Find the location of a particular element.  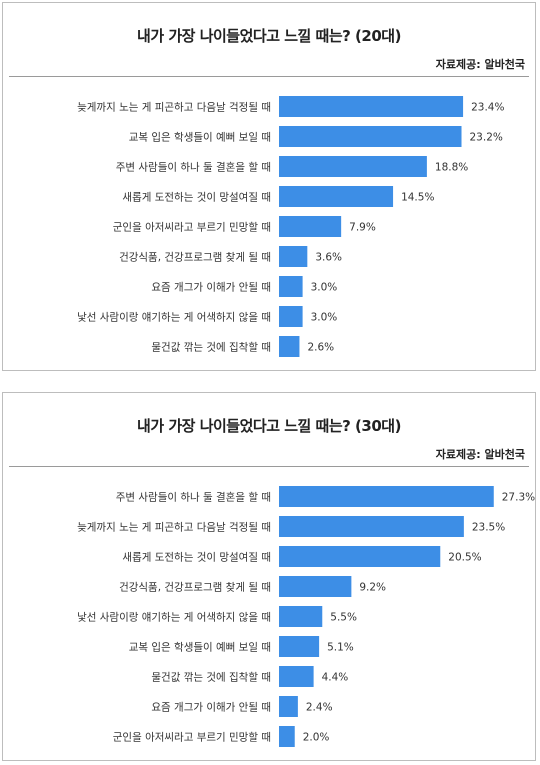

value-label: 2.0% is located at coordinates (316, 738).